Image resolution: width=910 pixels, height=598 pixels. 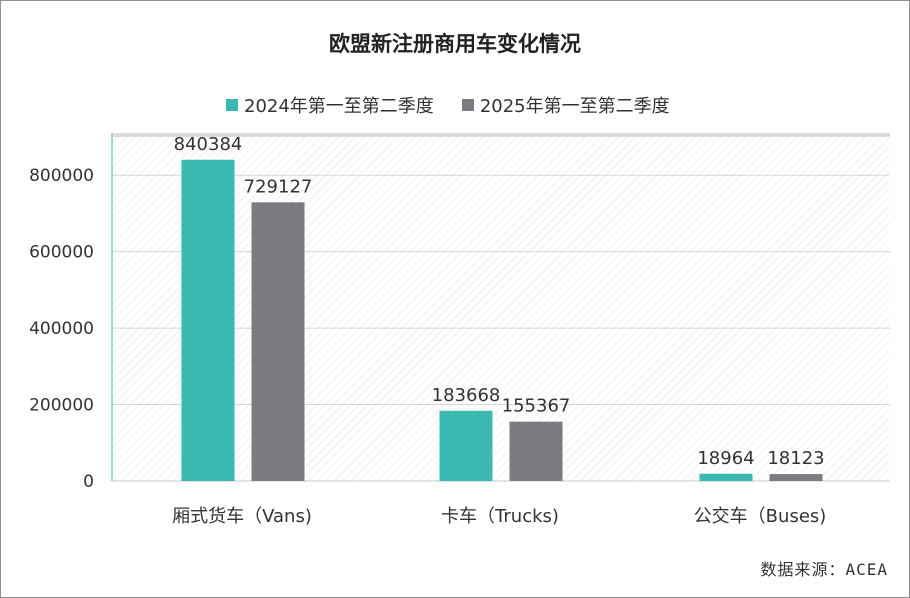 What do you see at coordinates (760, 516) in the screenshot?
I see `x-tick-label: 公交车（Buses)` at bounding box center [760, 516].